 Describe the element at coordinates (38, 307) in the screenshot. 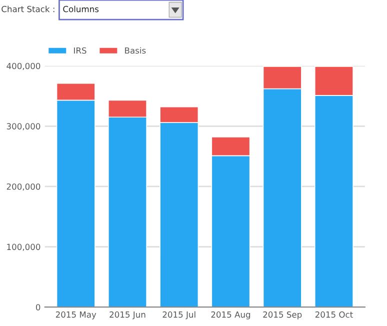

I see `y-tick-label: 0` at that location.